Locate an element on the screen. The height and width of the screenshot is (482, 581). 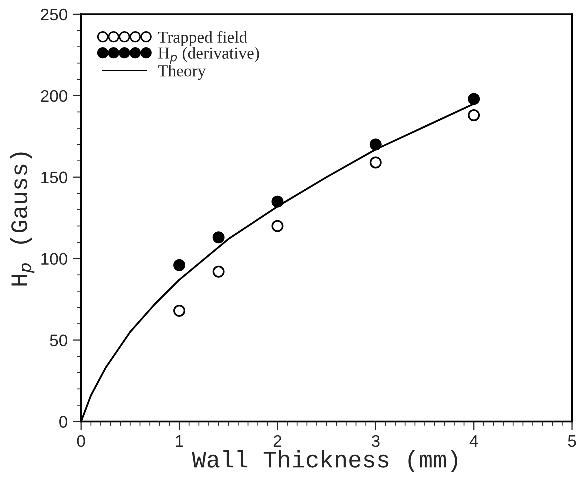
x-tick-label: 1 is located at coordinates (180, 442).